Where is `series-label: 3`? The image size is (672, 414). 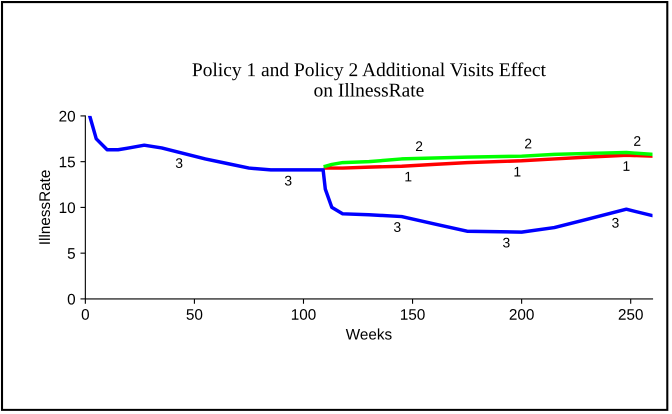 series-label: 3 is located at coordinates (615, 223).